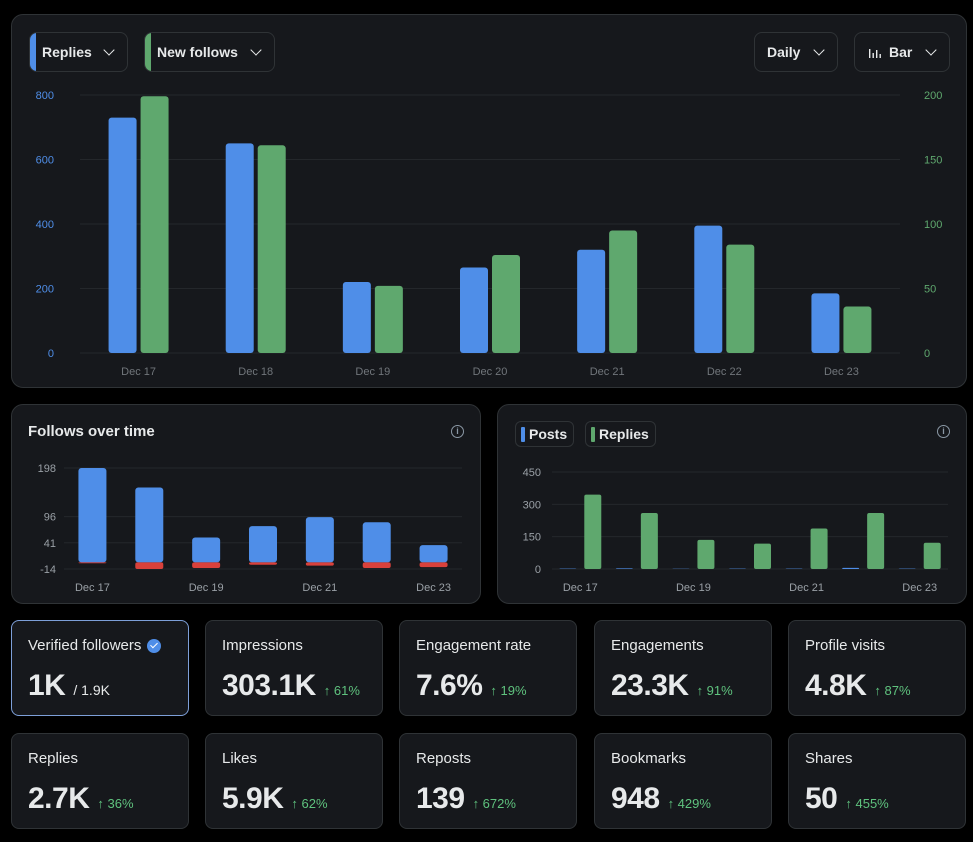 This screenshot has height=842, width=973. I want to click on stat-label-text: Engagement rate, so click(474, 645).